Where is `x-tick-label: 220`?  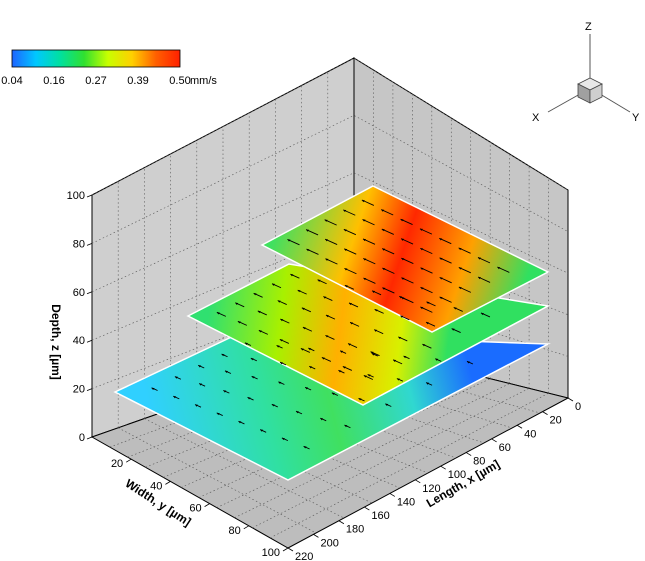 x-tick-label: 220 is located at coordinates (304, 556).